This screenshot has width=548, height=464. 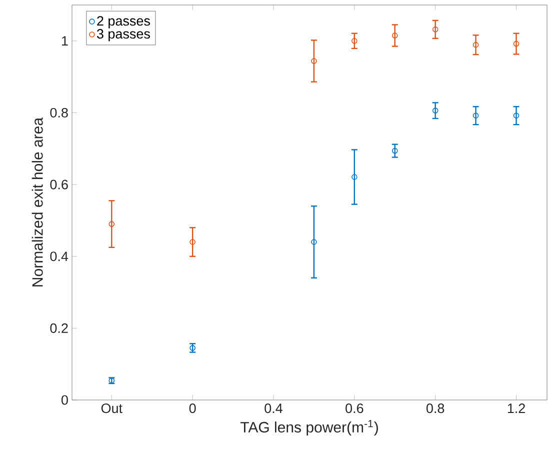 What do you see at coordinates (59, 328) in the screenshot?
I see `y-tick-label: 0.2` at bounding box center [59, 328].